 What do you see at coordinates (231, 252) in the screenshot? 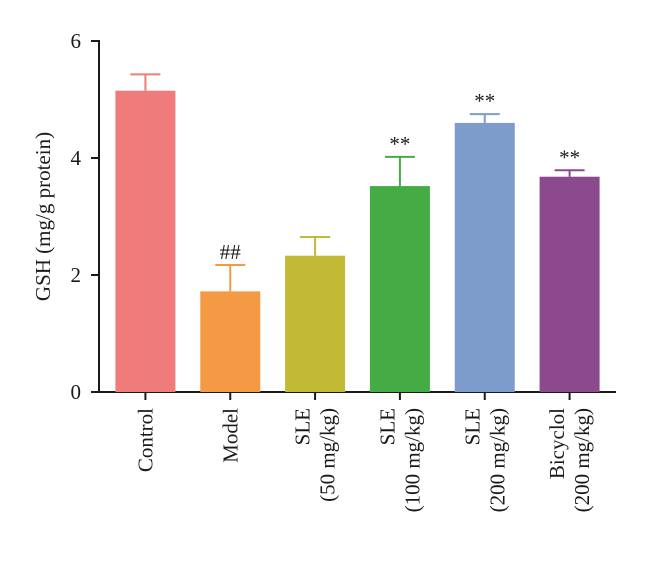
I see `annotation-1: ##` at bounding box center [231, 252].